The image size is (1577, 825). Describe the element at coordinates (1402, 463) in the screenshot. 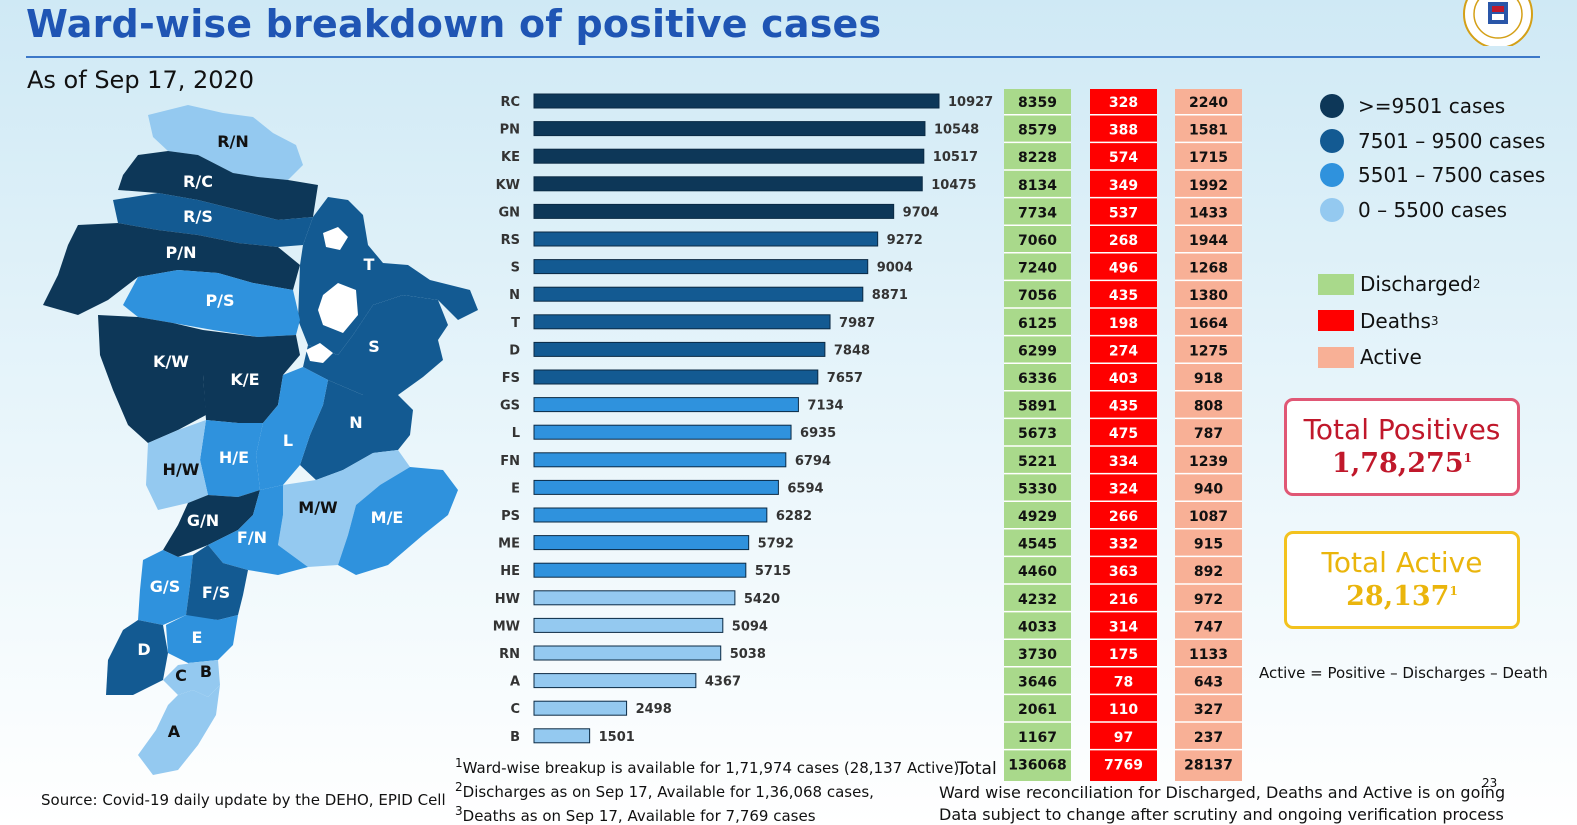

I see `total-positives-value: 1,78,2751` at that location.